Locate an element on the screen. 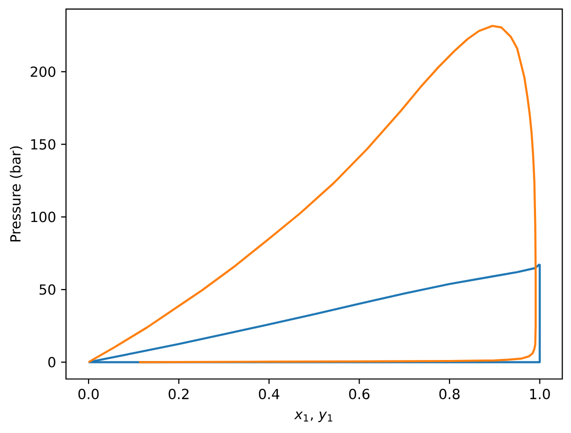  x-tick-label: 0.4 is located at coordinates (269, 394).